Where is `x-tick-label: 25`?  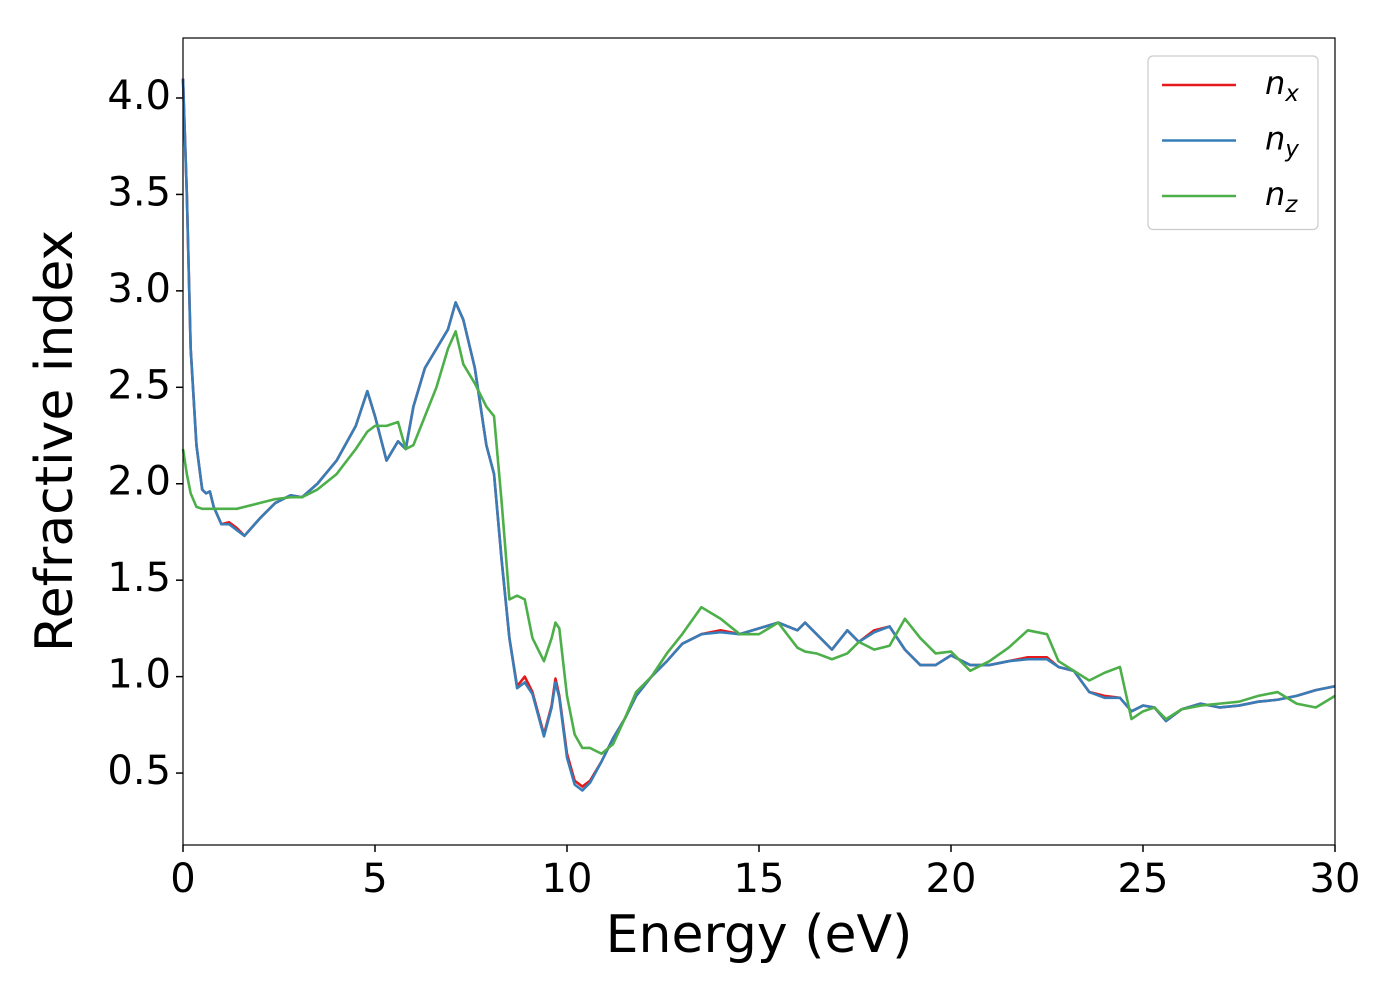
x-tick-label: 25 is located at coordinates (1143, 879).